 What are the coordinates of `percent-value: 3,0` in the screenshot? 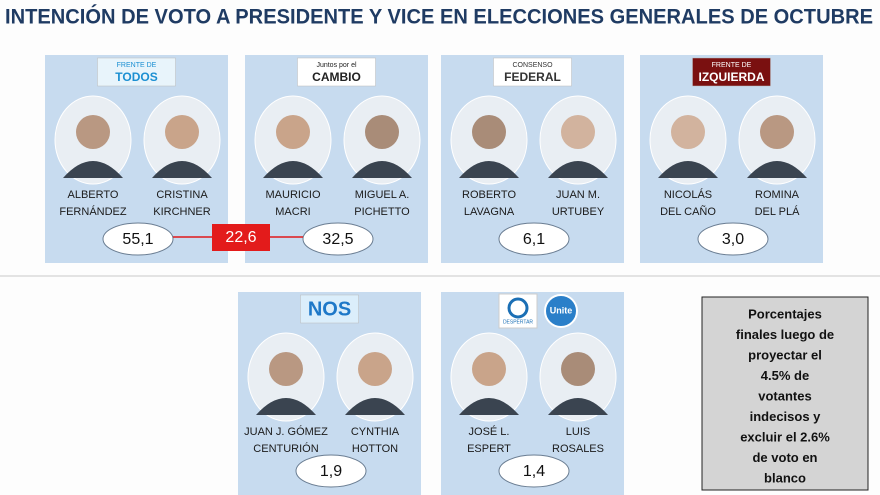 It's located at (733, 239).